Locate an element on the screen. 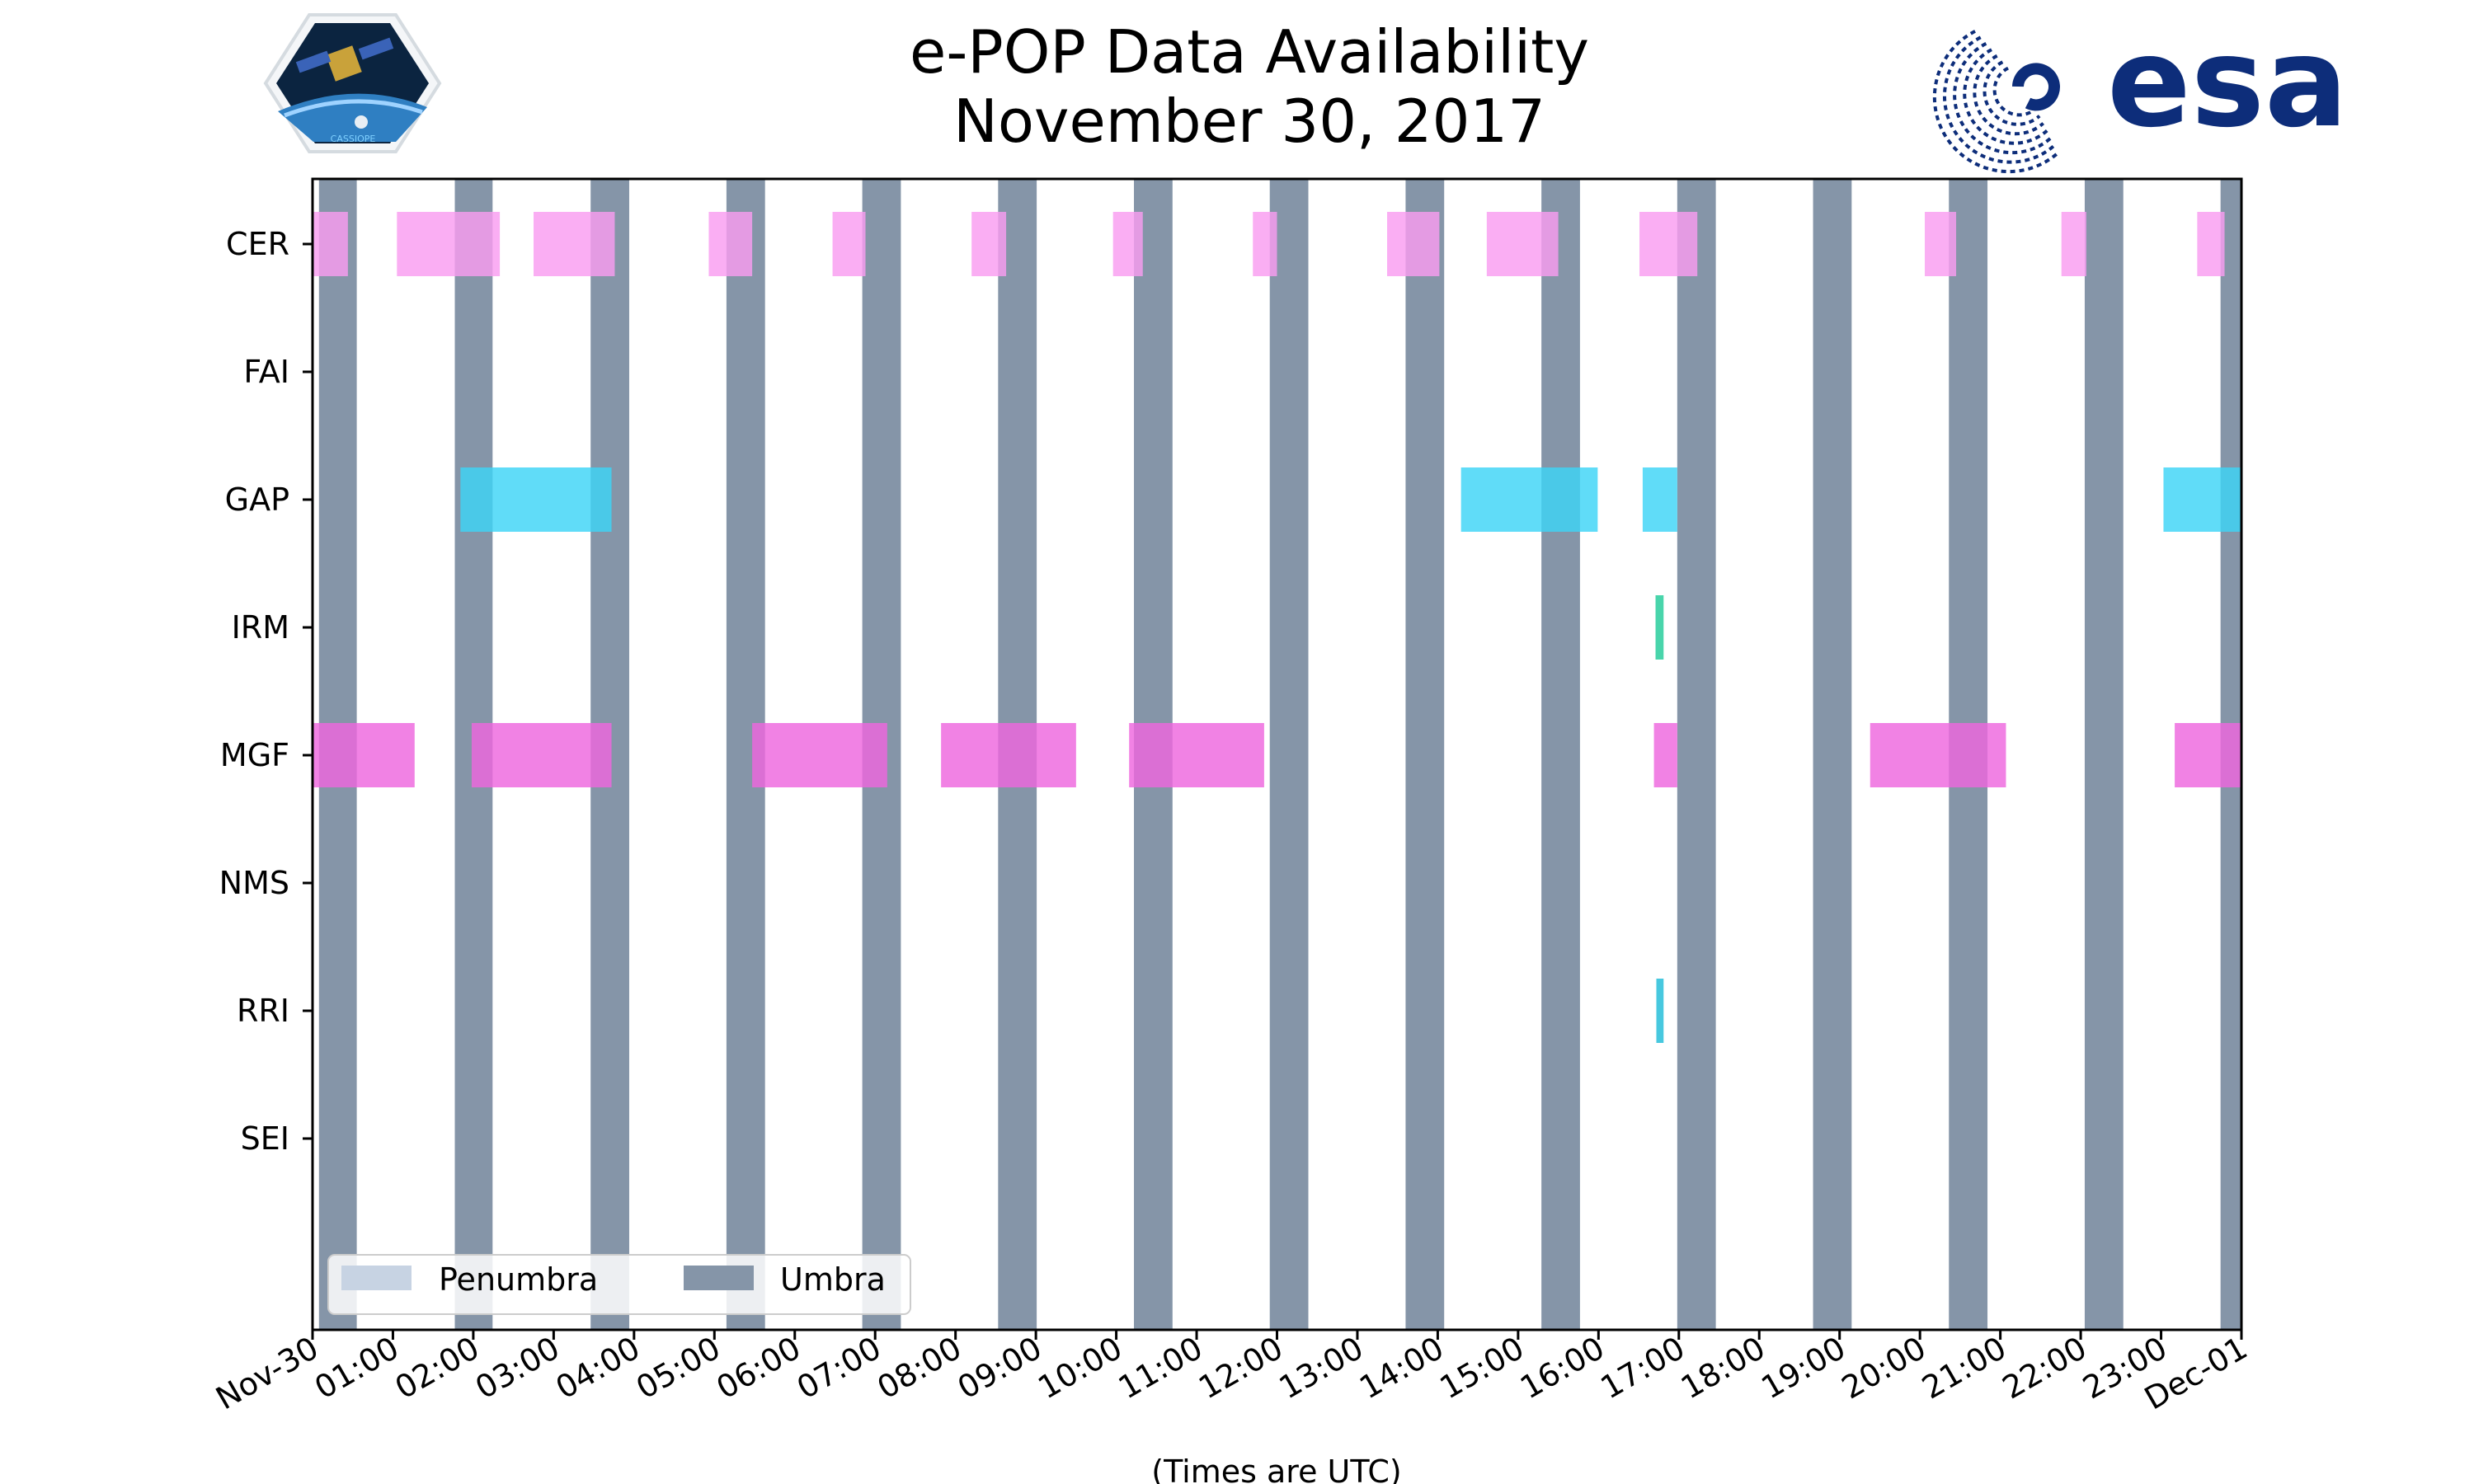 This screenshot has height=1484, width=2474. xtick-label-6: 06:00 is located at coordinates (758, 1368).